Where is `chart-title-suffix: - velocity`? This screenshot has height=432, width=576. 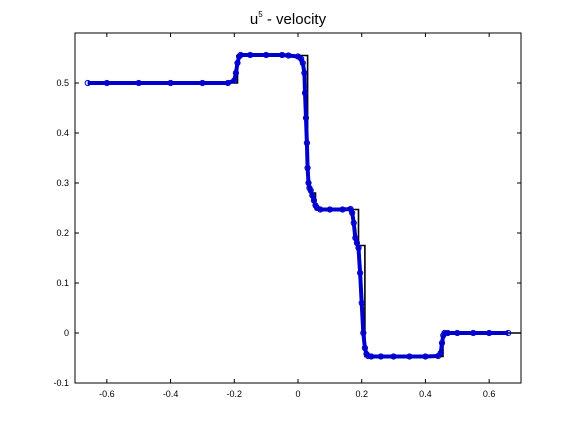 chart-title-suffix: - velocity is located at coordinates (295, 19).